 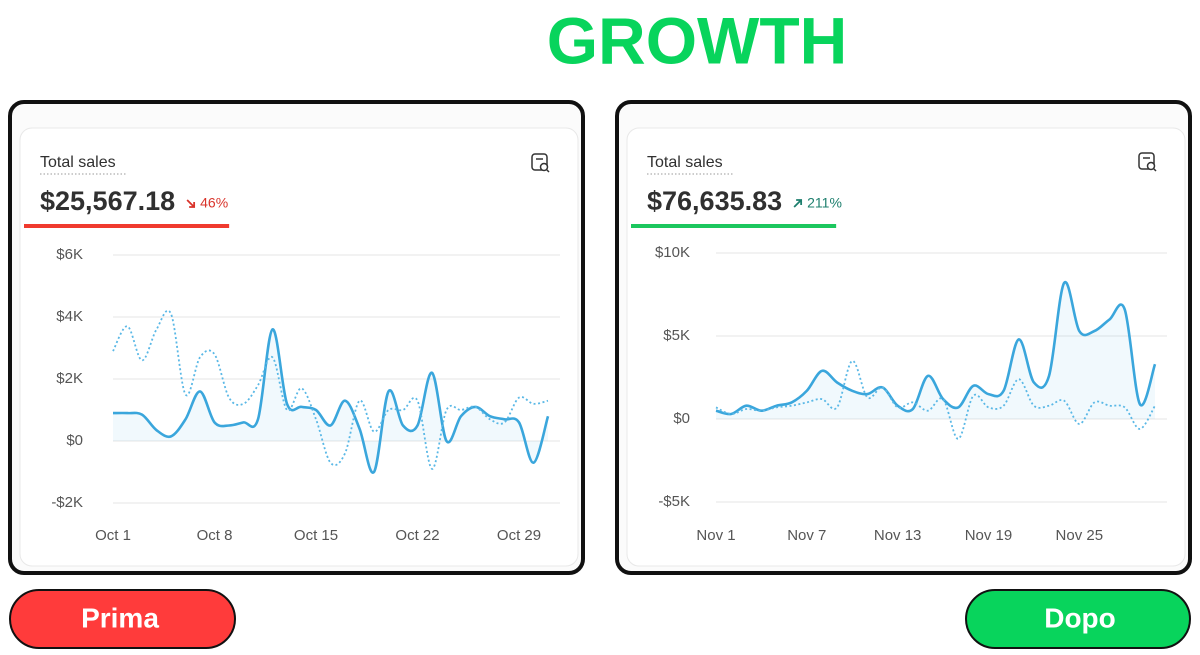 What do you see at coordinates (806, 535) in the screenshot?
I see `x-tick-label: Nov 7` at bounding box center [806, 535].